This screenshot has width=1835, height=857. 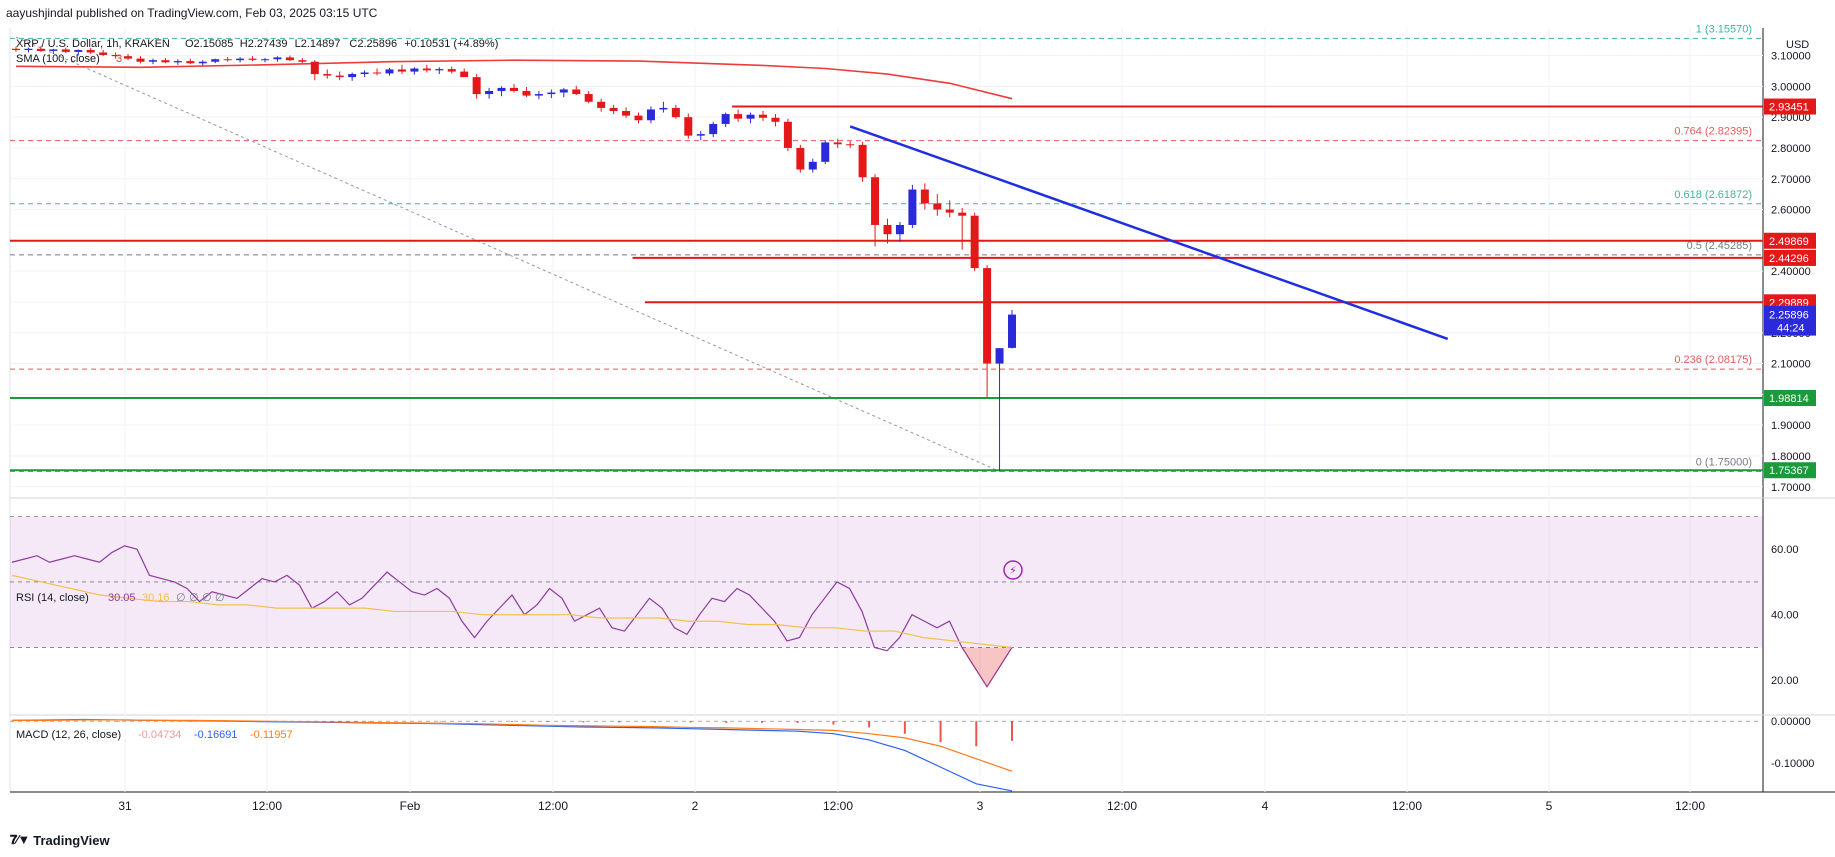 What do you see at coordinates (318, 44) in the screenshot?
I see `ohlc-value: L2.14897` at bounding box center [318, 44].